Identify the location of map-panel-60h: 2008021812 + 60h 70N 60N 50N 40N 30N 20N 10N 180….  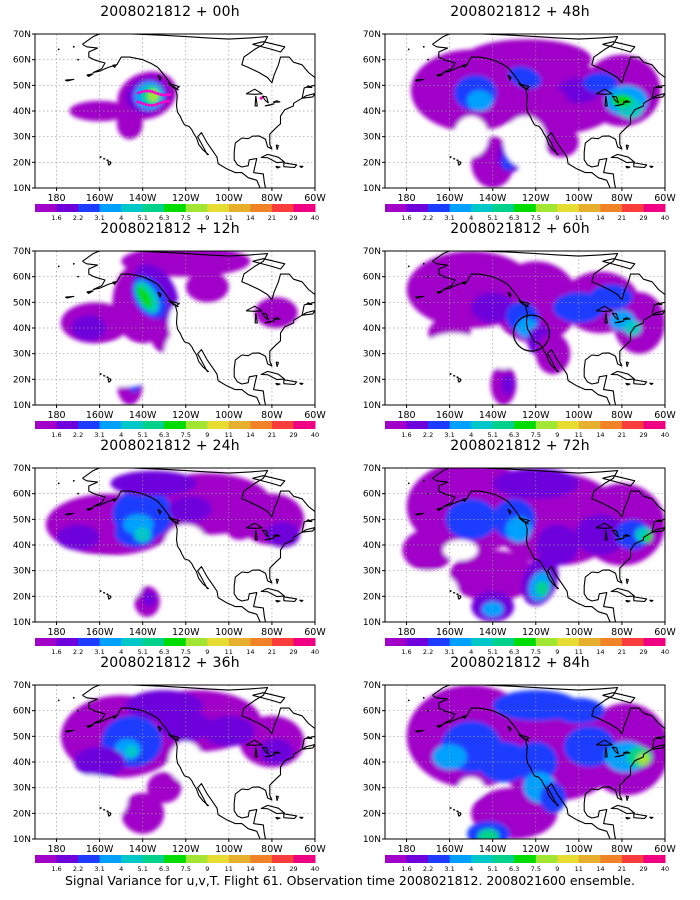
(520, 330).